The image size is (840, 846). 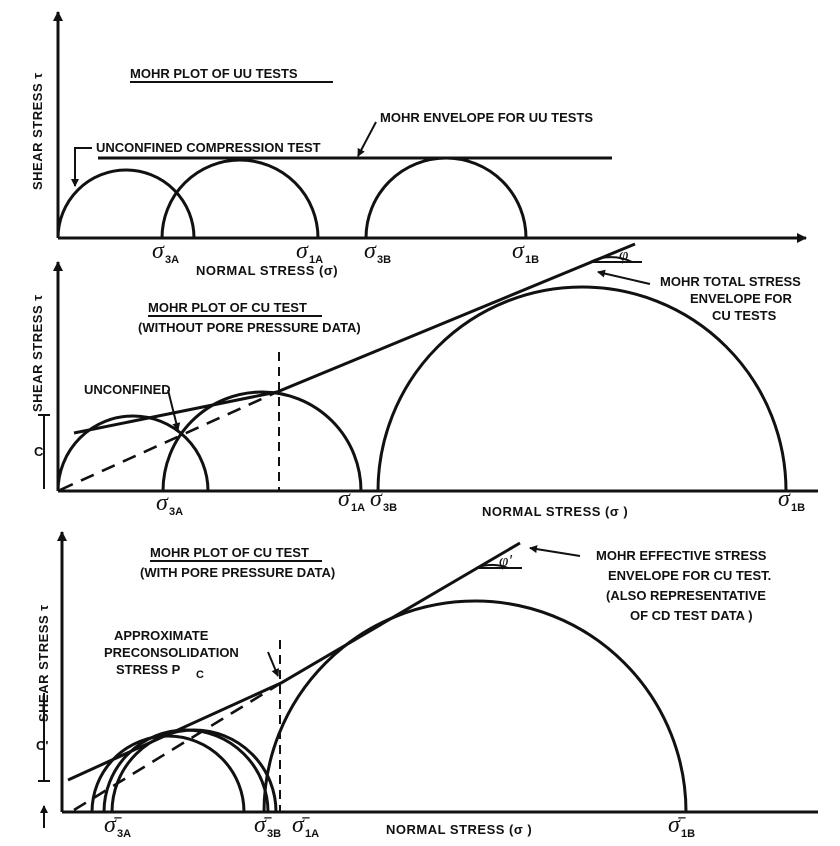 I want to click on p1-unconfined-leader, so click(x=81, y=167).